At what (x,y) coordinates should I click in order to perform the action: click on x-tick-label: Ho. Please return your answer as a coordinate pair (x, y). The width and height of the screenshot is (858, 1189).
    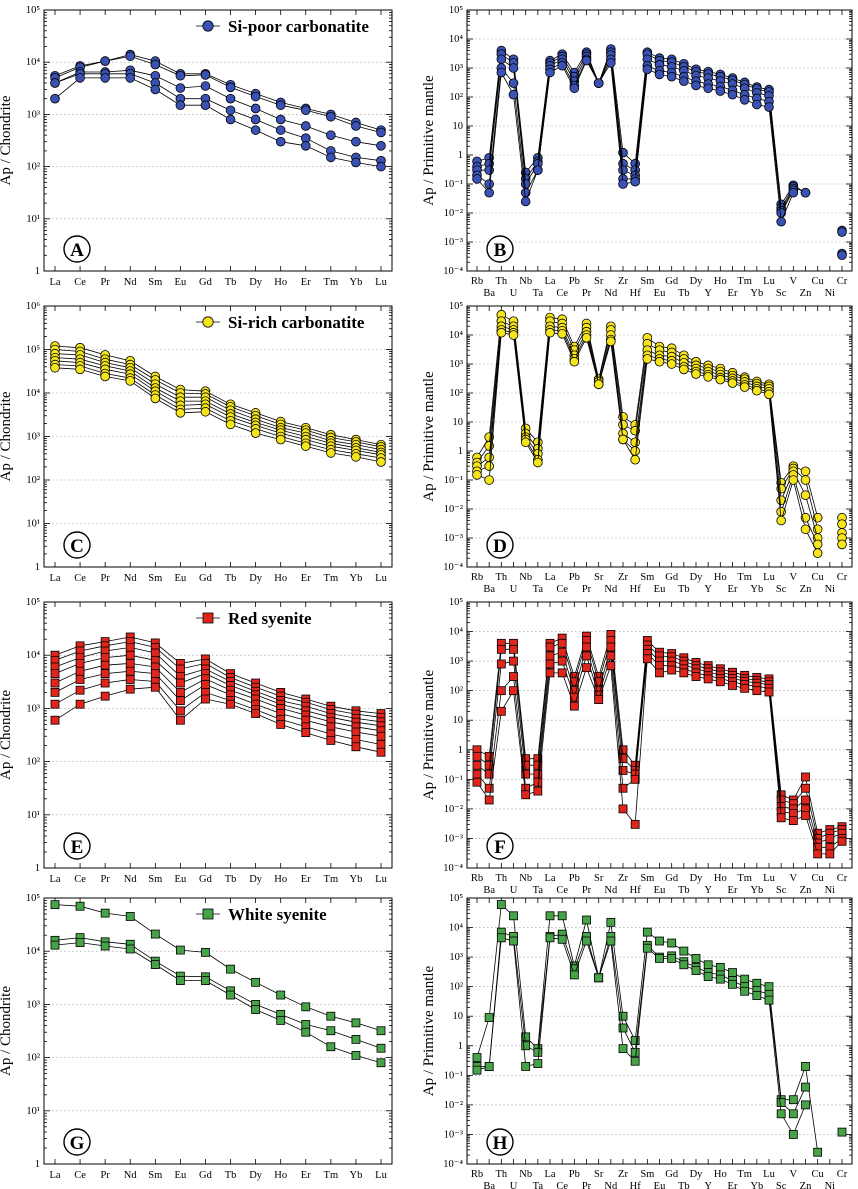
    Looking at the image, I should click on (280, 879).